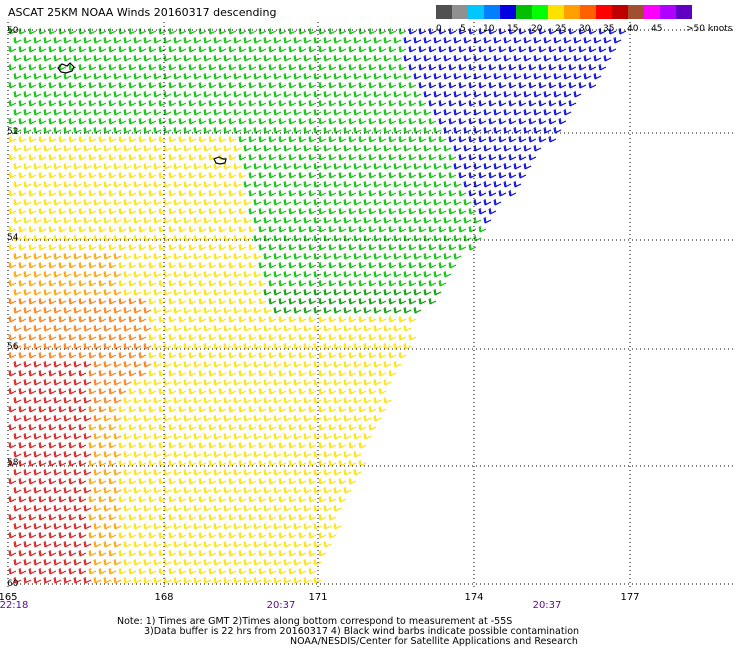  I want to click on wind-speed-colorbar: 0 5 10 15 20 25 30 35 40 45 >50 knots, so click(584, 21).